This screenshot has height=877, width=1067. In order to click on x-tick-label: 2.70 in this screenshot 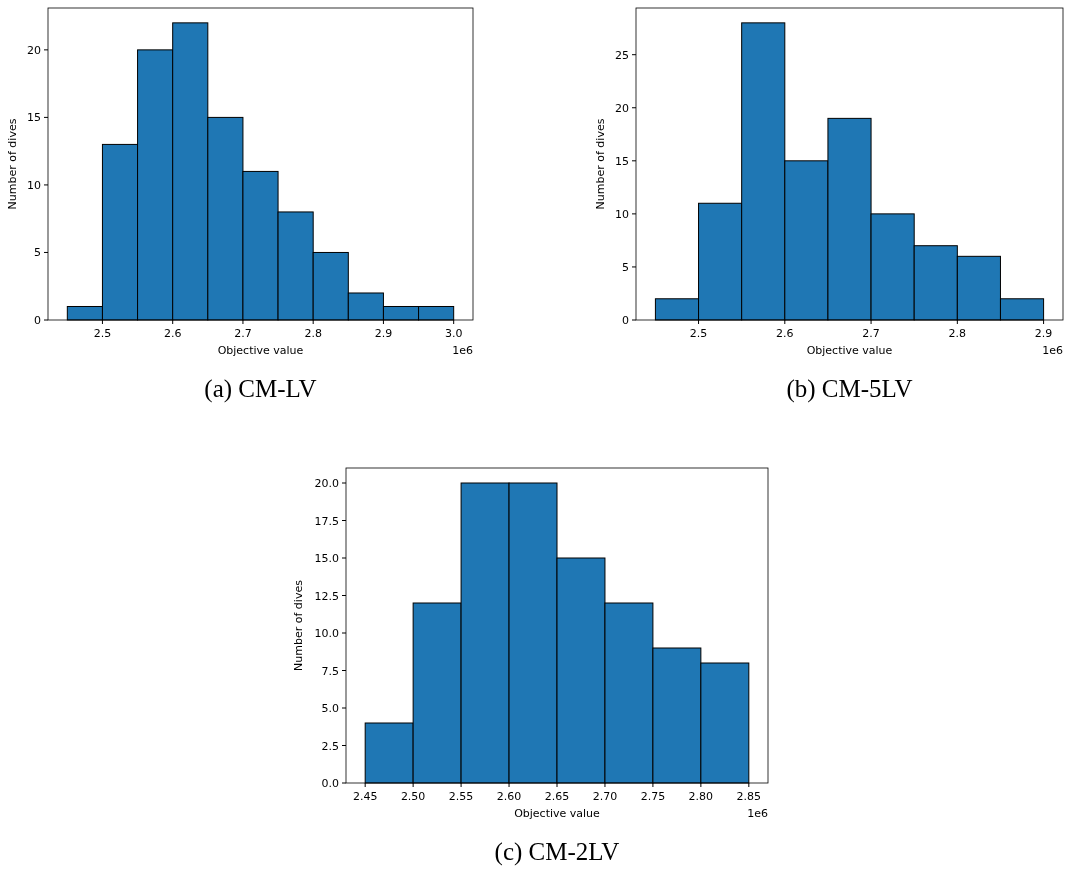, I will do `click(605, 796)`.